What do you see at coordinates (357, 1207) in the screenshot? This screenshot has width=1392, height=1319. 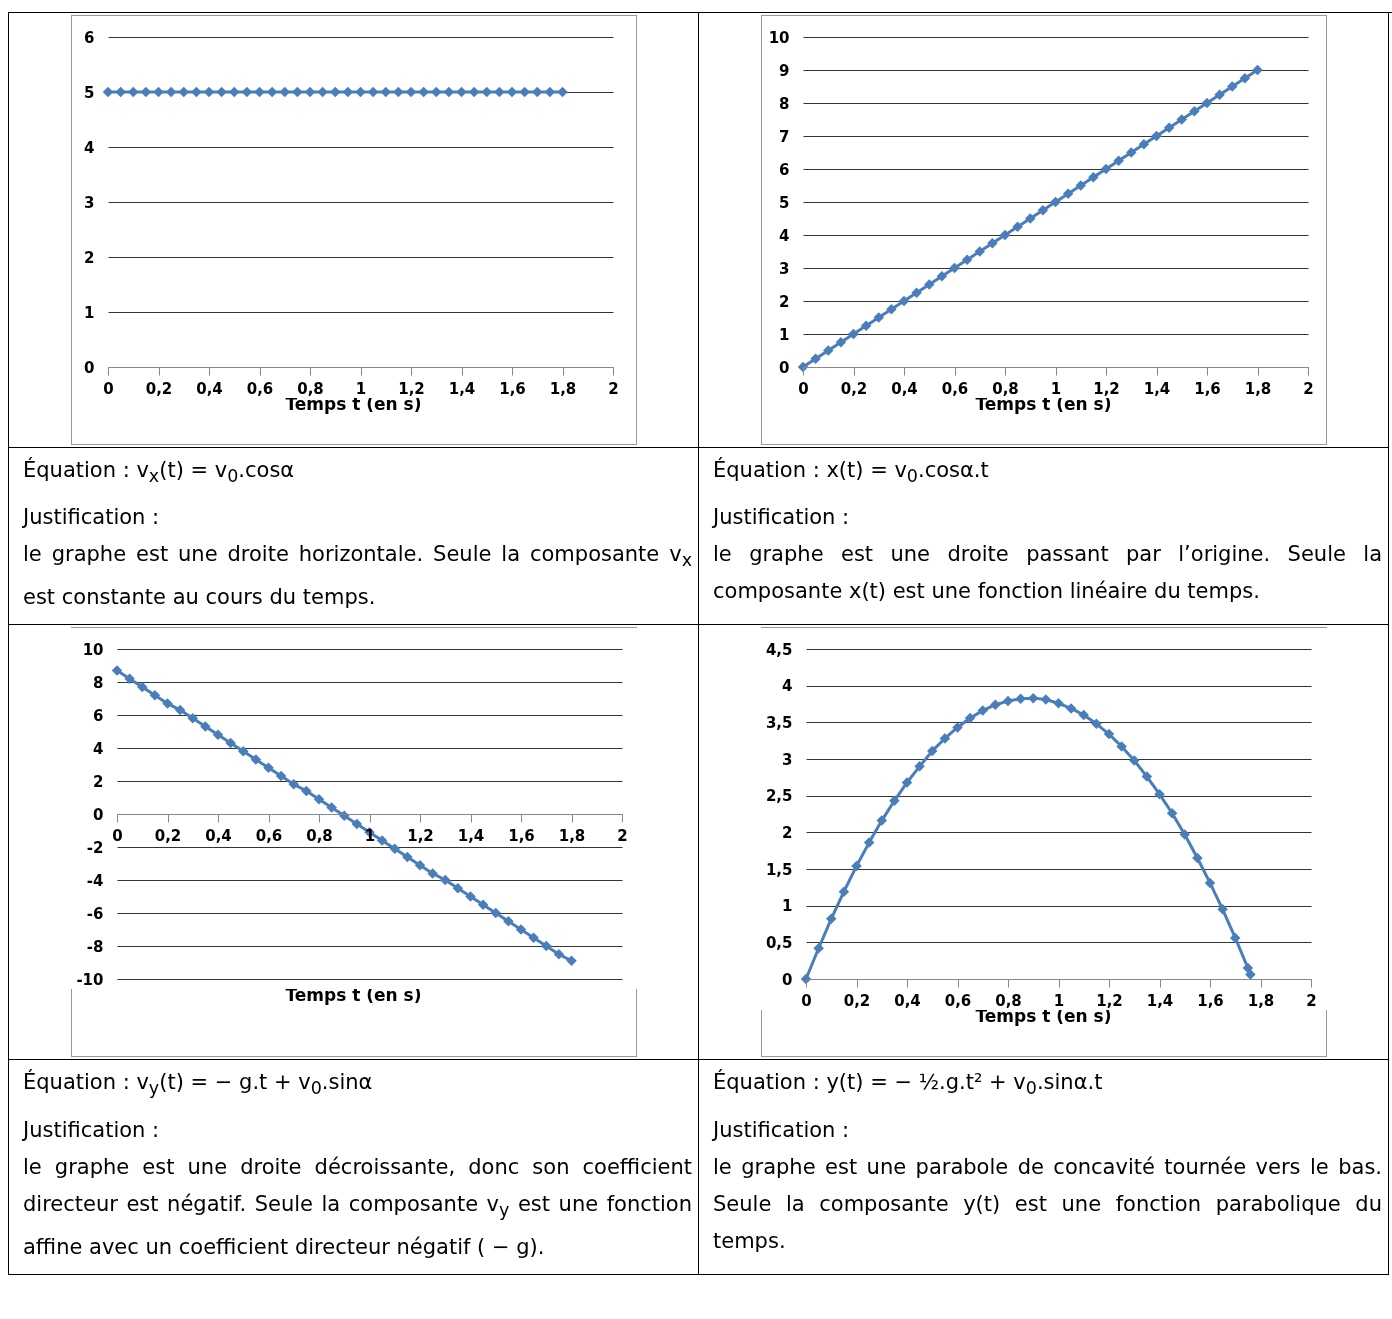 I see `text: le graphe est une droite décroissante, donc son coefficient directeur est négatif. Seule la composante v$_{y}$ est une fonction affine avec un coefficient directeur négatif ( − g).` at bounding box center [357, 1207].